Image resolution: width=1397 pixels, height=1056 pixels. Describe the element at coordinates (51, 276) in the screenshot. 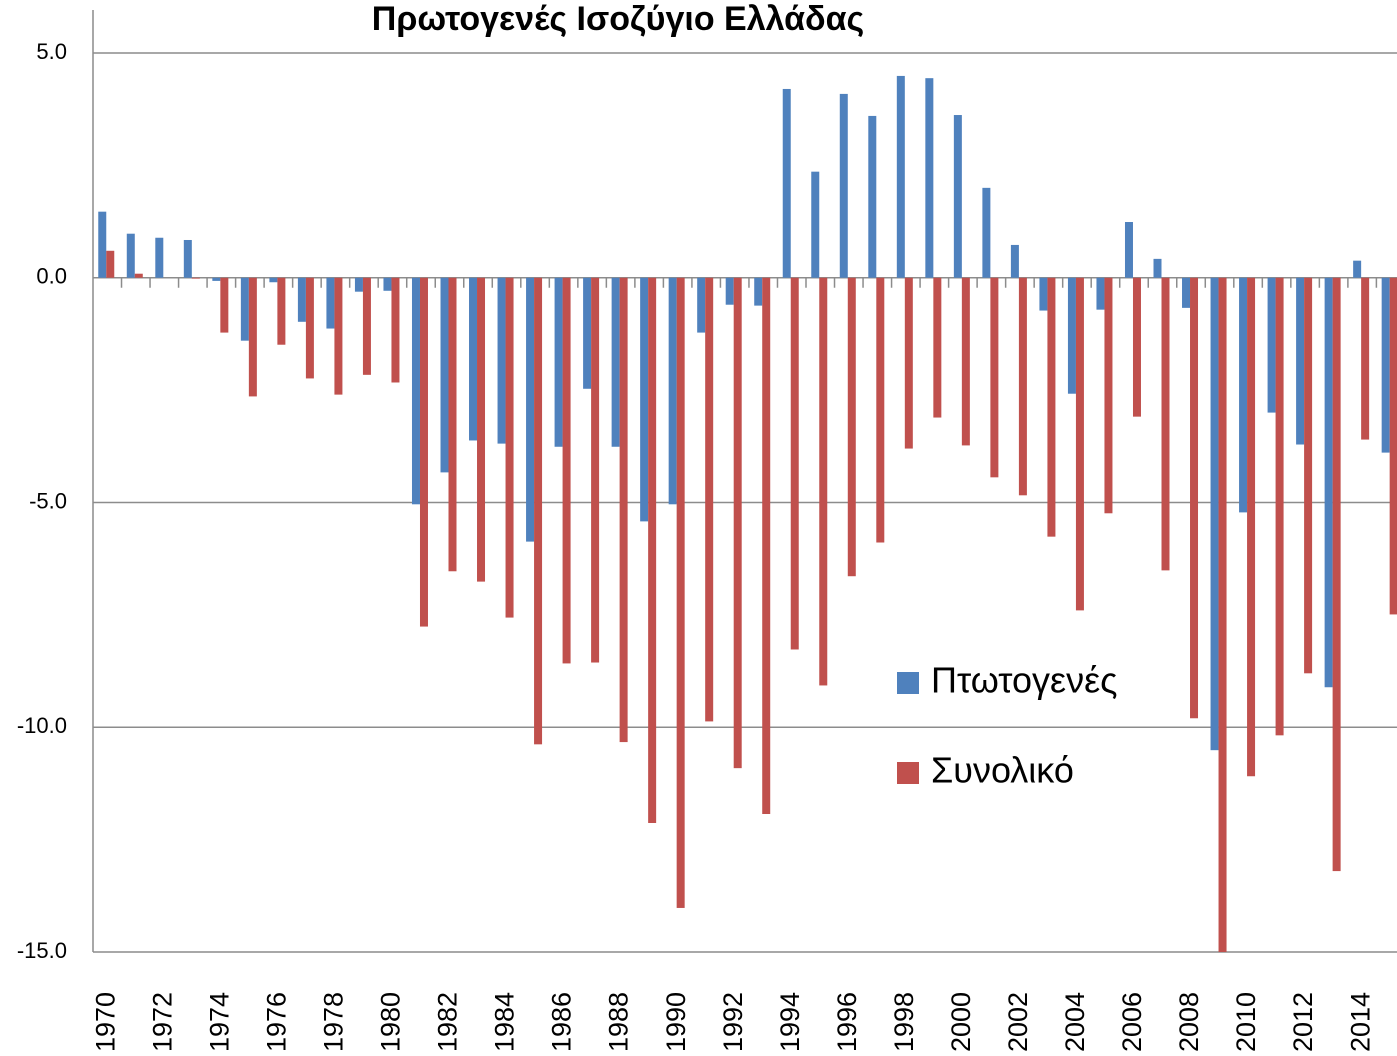

I see `y-tick-label: 0.0` at that location.